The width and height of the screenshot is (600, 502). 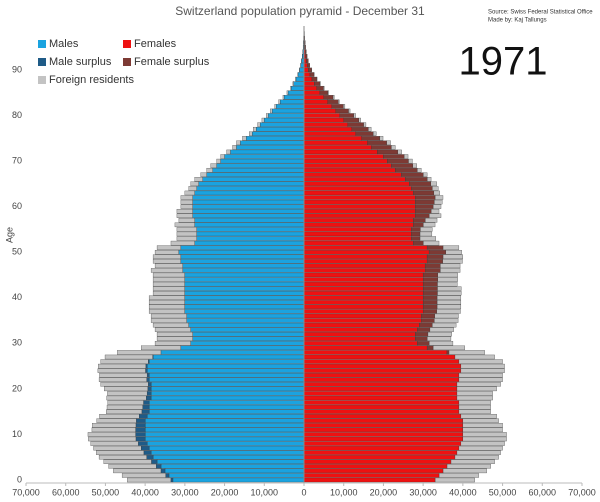 What do you see at coordinates (155, 44) in the screenshot?
I see `legend-label: Females` at bounding box center [155, 44].